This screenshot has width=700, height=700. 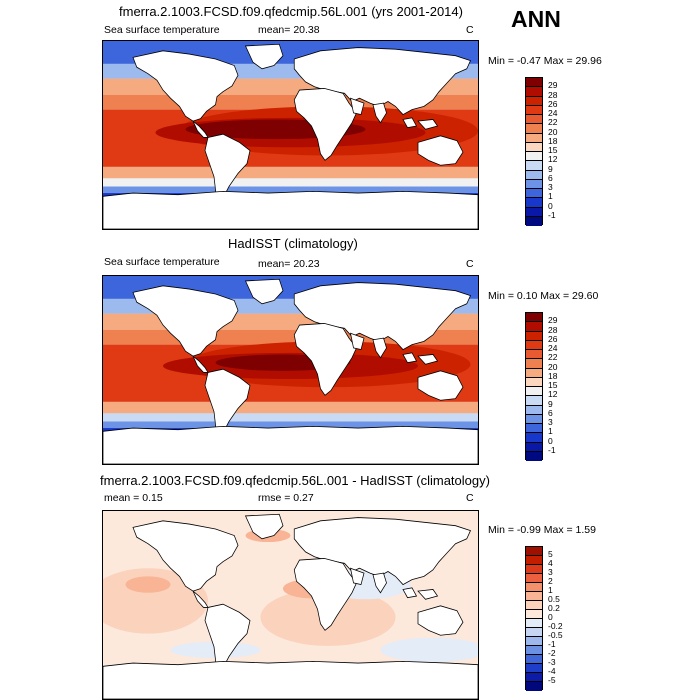 What do you see at coordinates (553, 131) in the screenshot?
I see `panel1-colorbar-label: 20` at bounding box center [553, 131].